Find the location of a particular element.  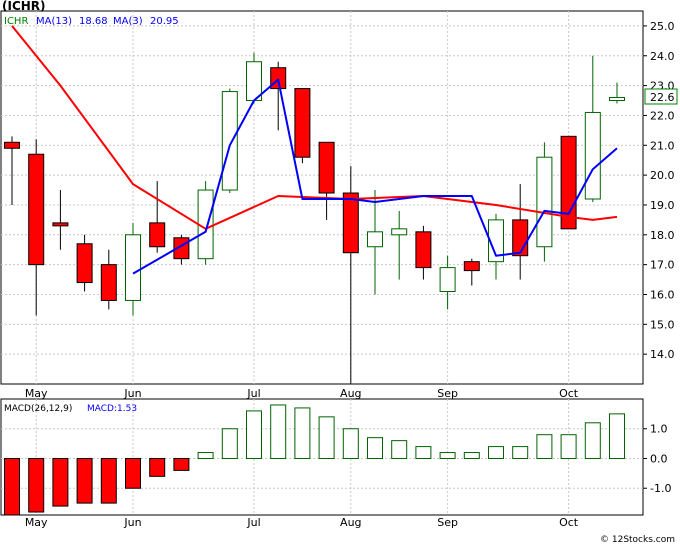

macd-ytick-label: 0.0 is located at coordinates (659, 458).